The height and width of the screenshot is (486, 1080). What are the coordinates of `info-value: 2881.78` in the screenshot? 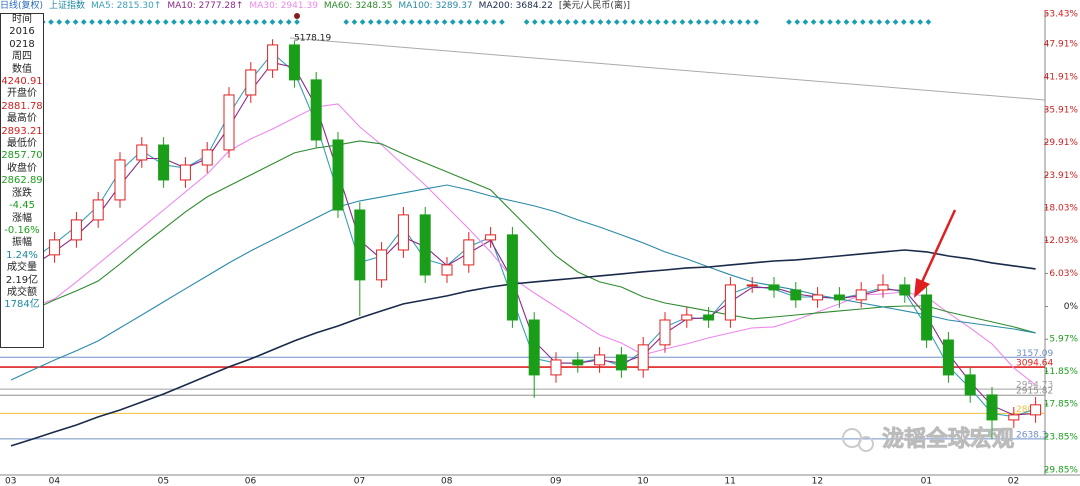 It's located at (22, 106).